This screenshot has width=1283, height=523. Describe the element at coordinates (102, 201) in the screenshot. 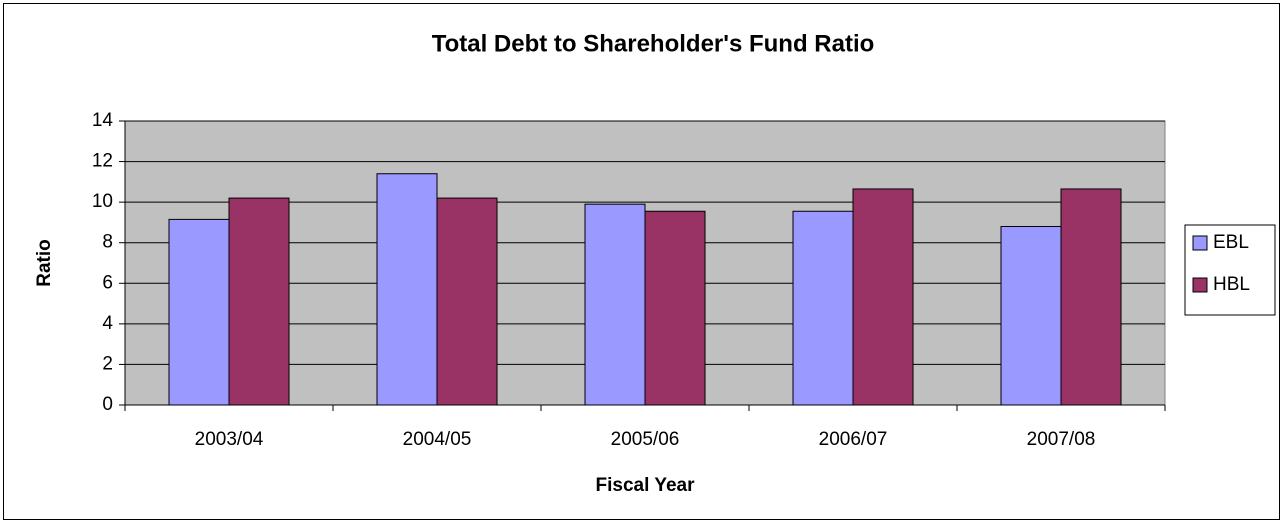

I see `y-tick-label: 10` at that location.